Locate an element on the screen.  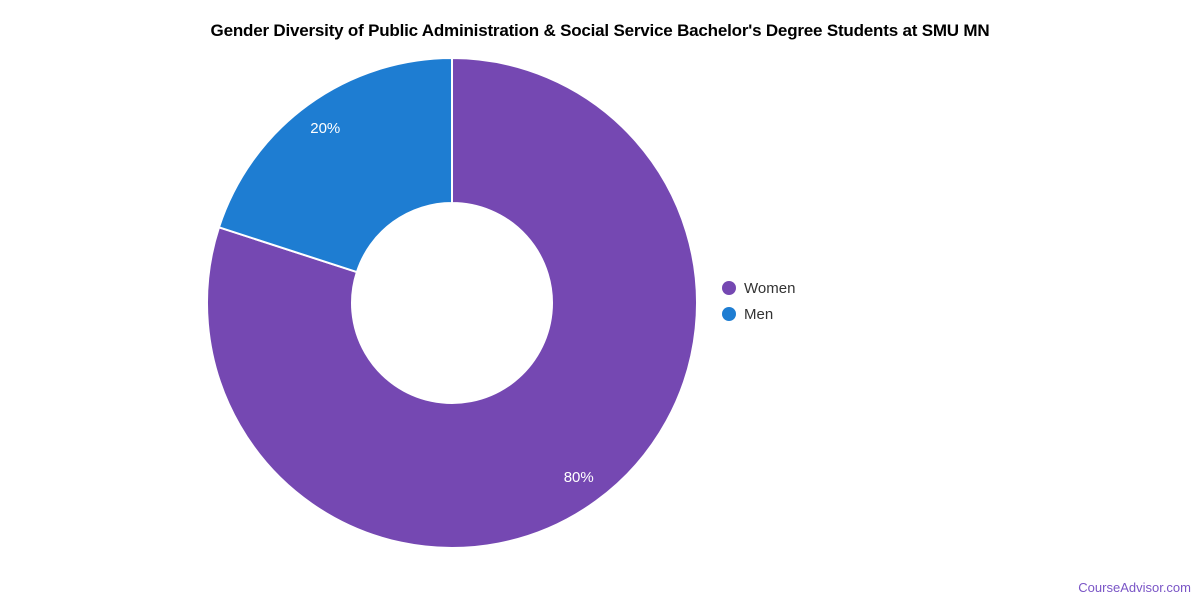
legend: Women Men is located at coordinates (758, 301).